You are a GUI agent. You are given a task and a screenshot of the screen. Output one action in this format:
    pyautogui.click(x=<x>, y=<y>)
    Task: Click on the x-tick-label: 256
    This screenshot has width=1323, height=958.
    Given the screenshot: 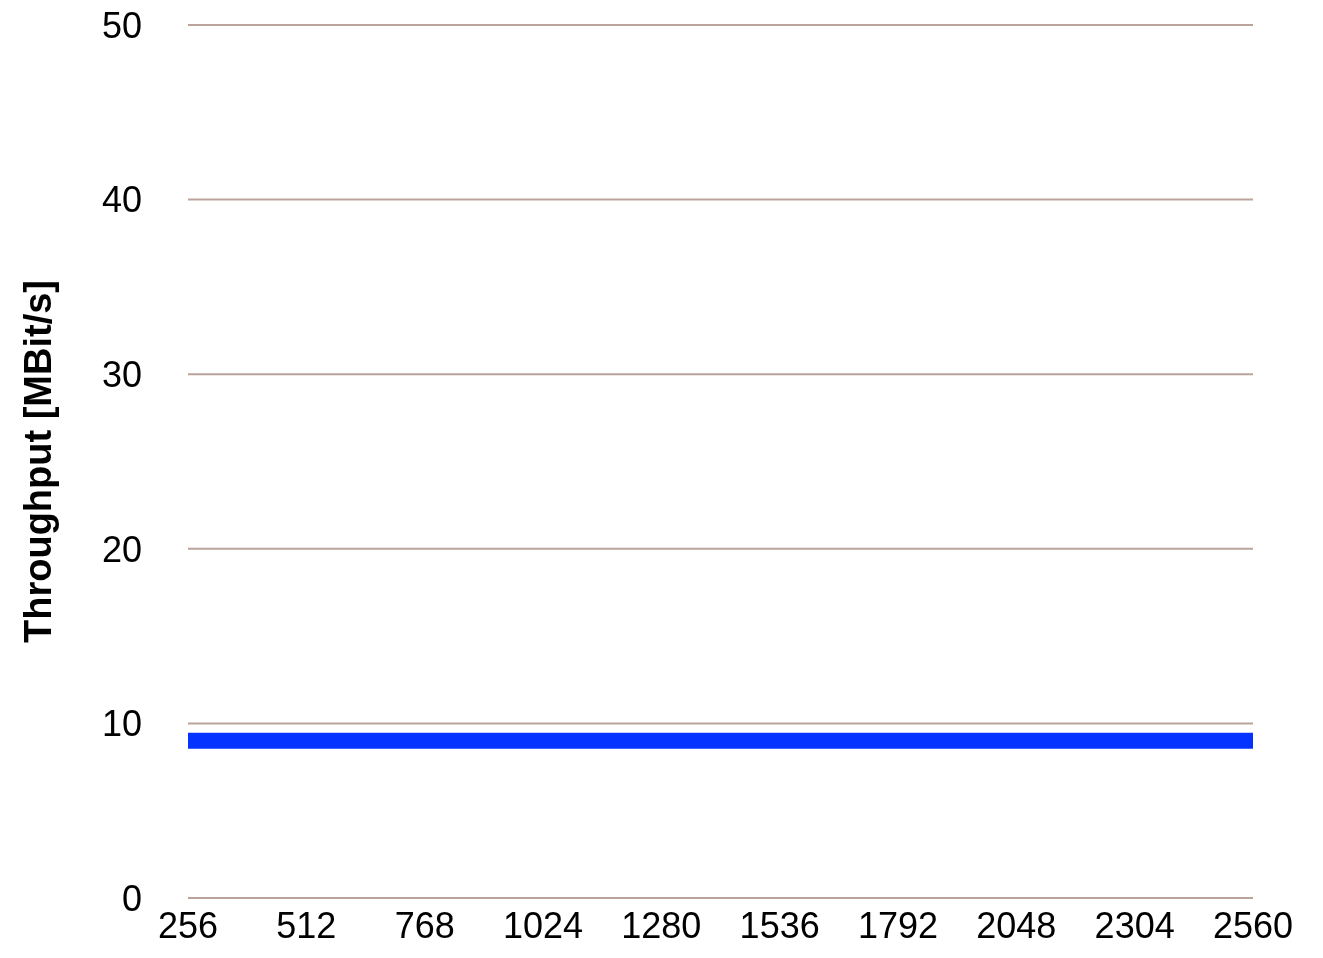 What is the action you would take?
    pyautogui.click(x=188, y=925)
    